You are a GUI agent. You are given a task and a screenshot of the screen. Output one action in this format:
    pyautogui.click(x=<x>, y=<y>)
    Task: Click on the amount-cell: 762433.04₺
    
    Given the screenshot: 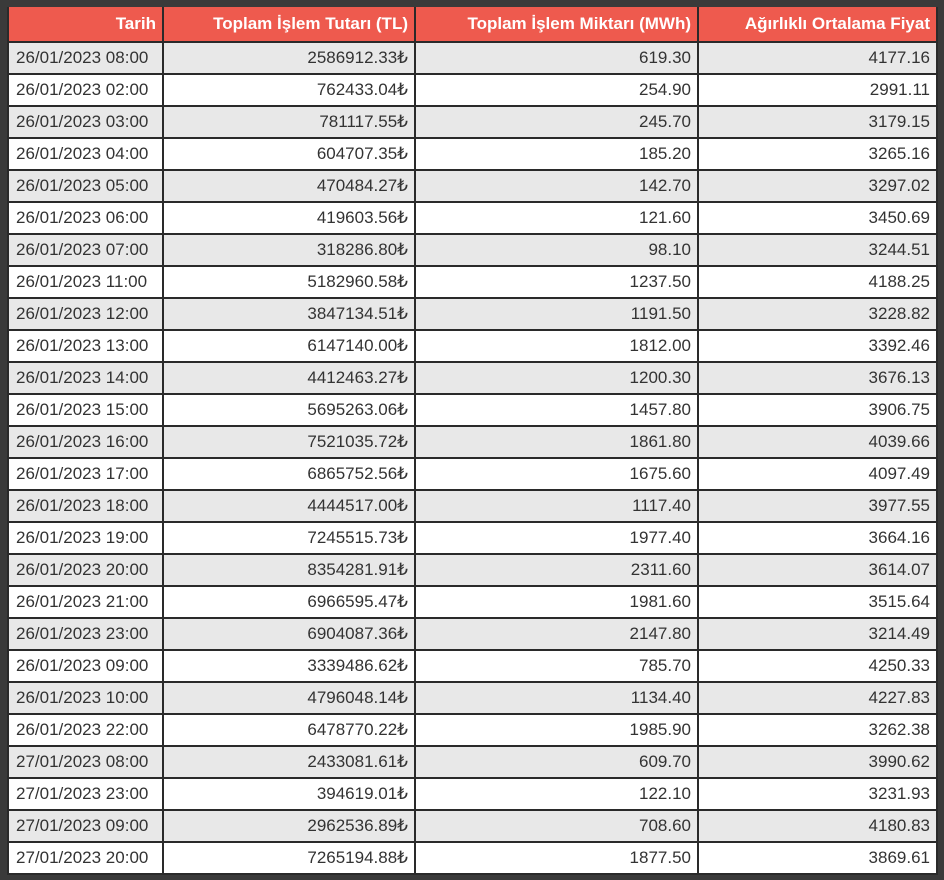 What is the action you would take?
    pyautogui.click(x=289, y=90)
    